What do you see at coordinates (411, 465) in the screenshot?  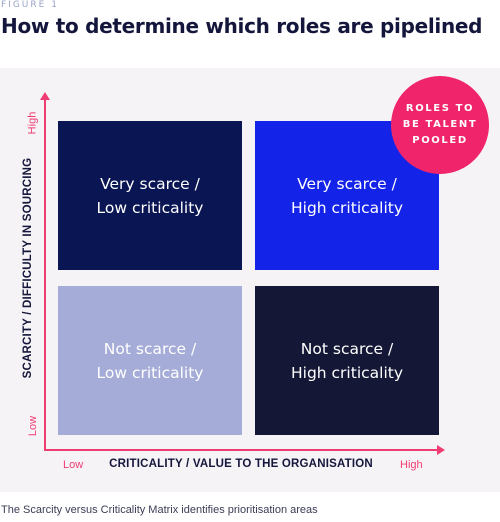 I see `x-axis-high-label: High` at bounding box center [411, 465].